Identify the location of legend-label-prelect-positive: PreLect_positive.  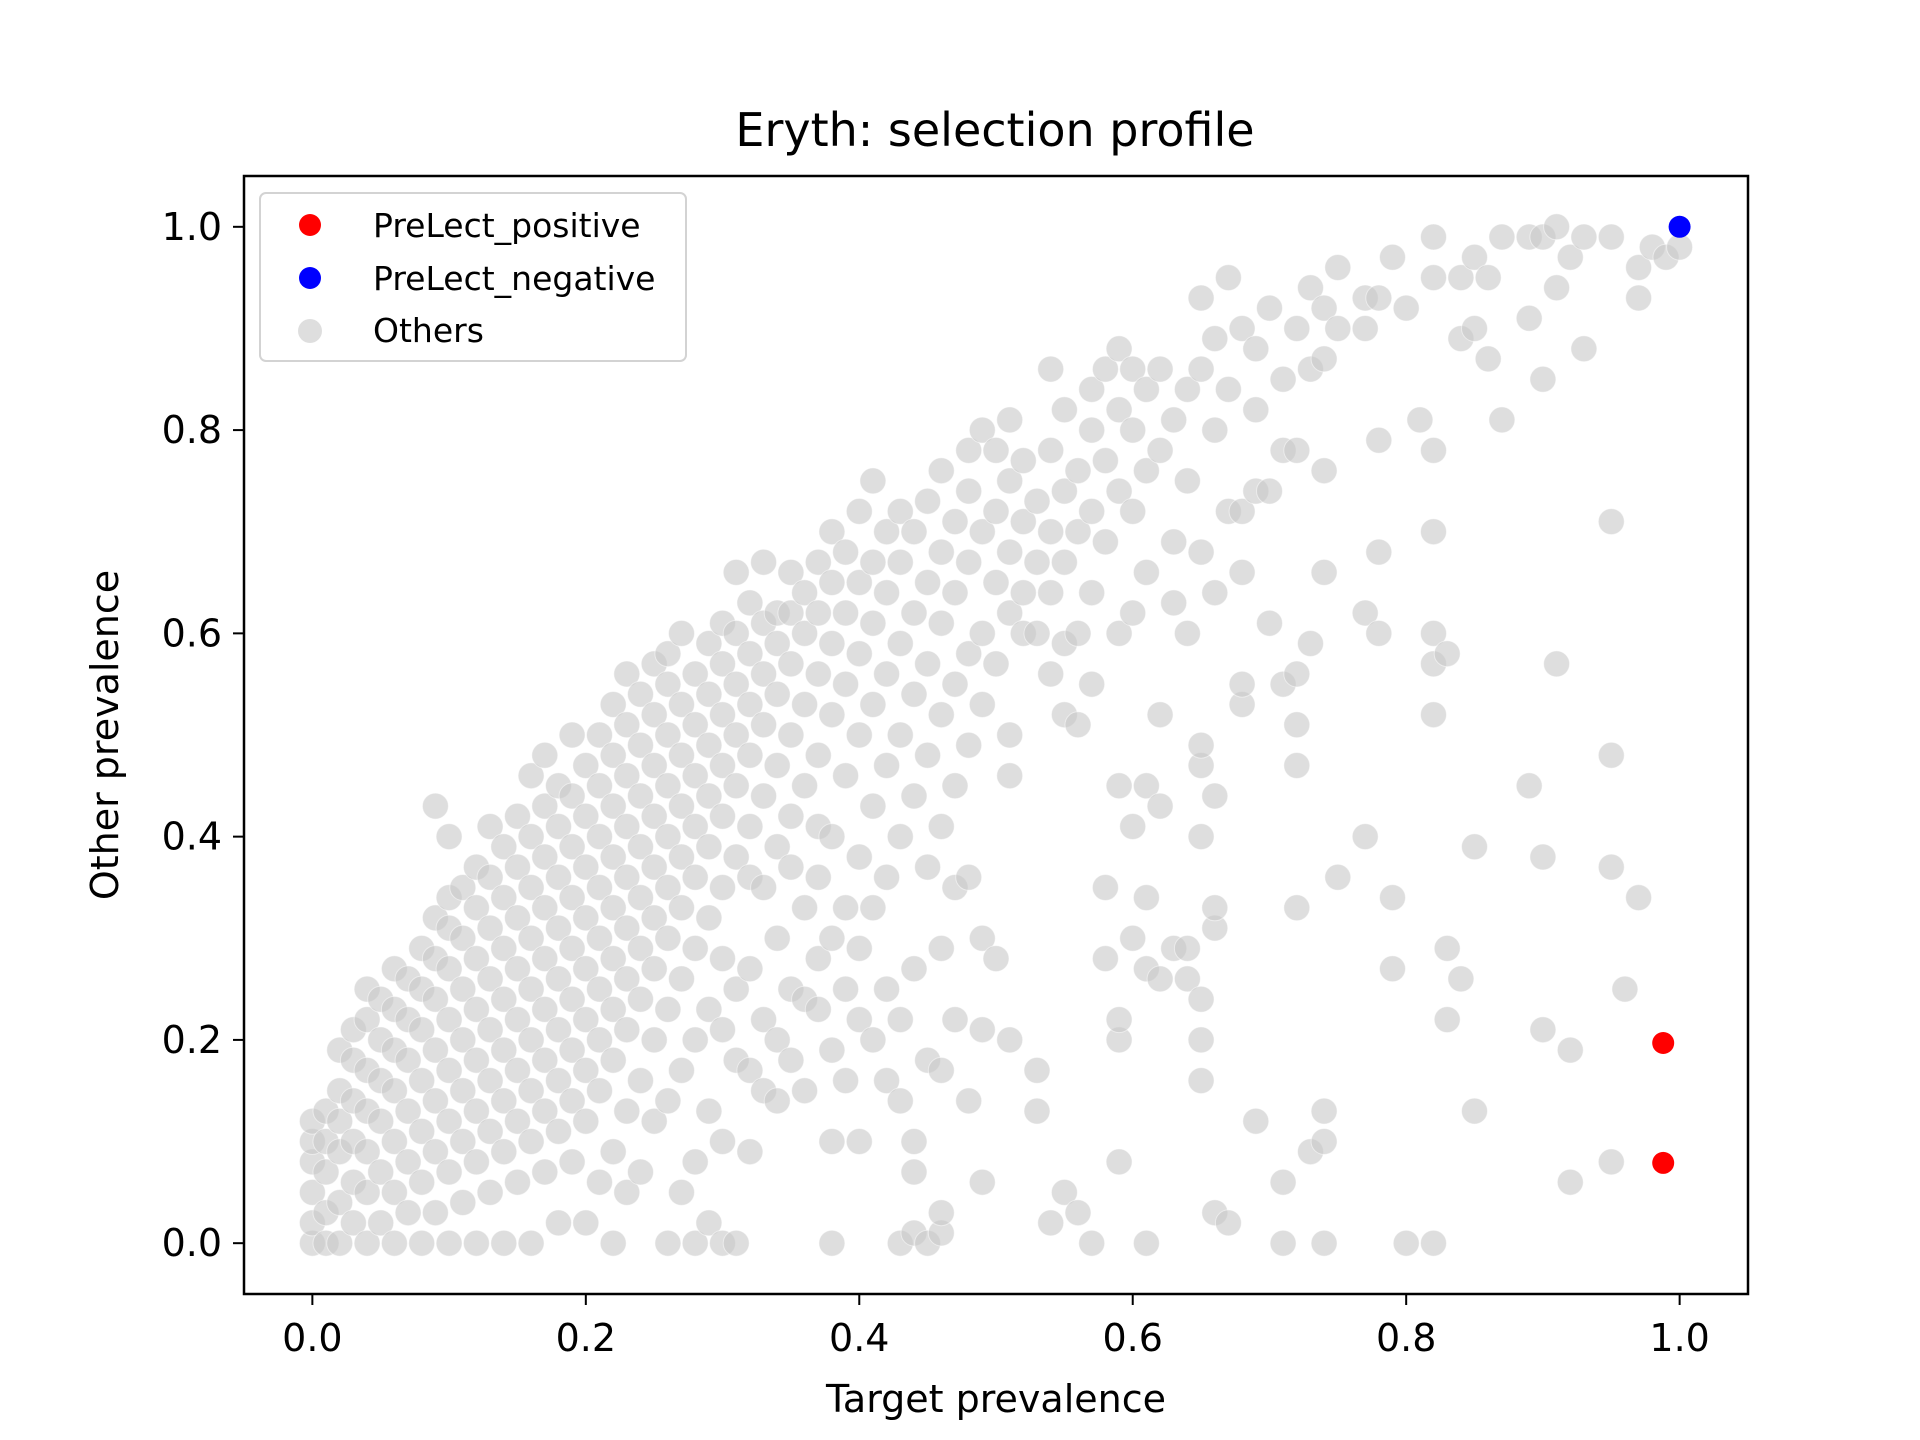
(507, 225).